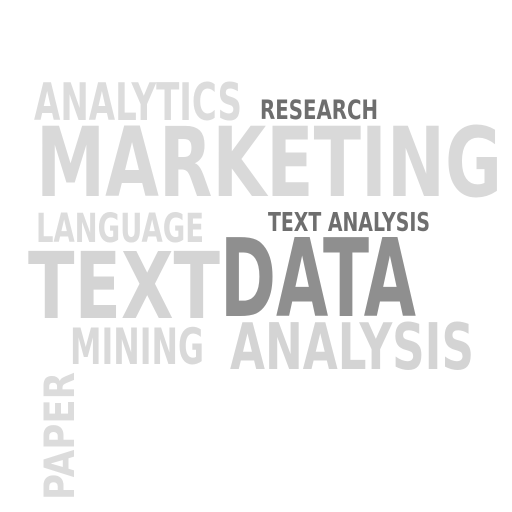 This screenshot has width=512, height=512. What do you see at coordinates (138, 103) in the screenshot?
I see `word-analytics: ANALYTICS` at bounding box center [138, 103].